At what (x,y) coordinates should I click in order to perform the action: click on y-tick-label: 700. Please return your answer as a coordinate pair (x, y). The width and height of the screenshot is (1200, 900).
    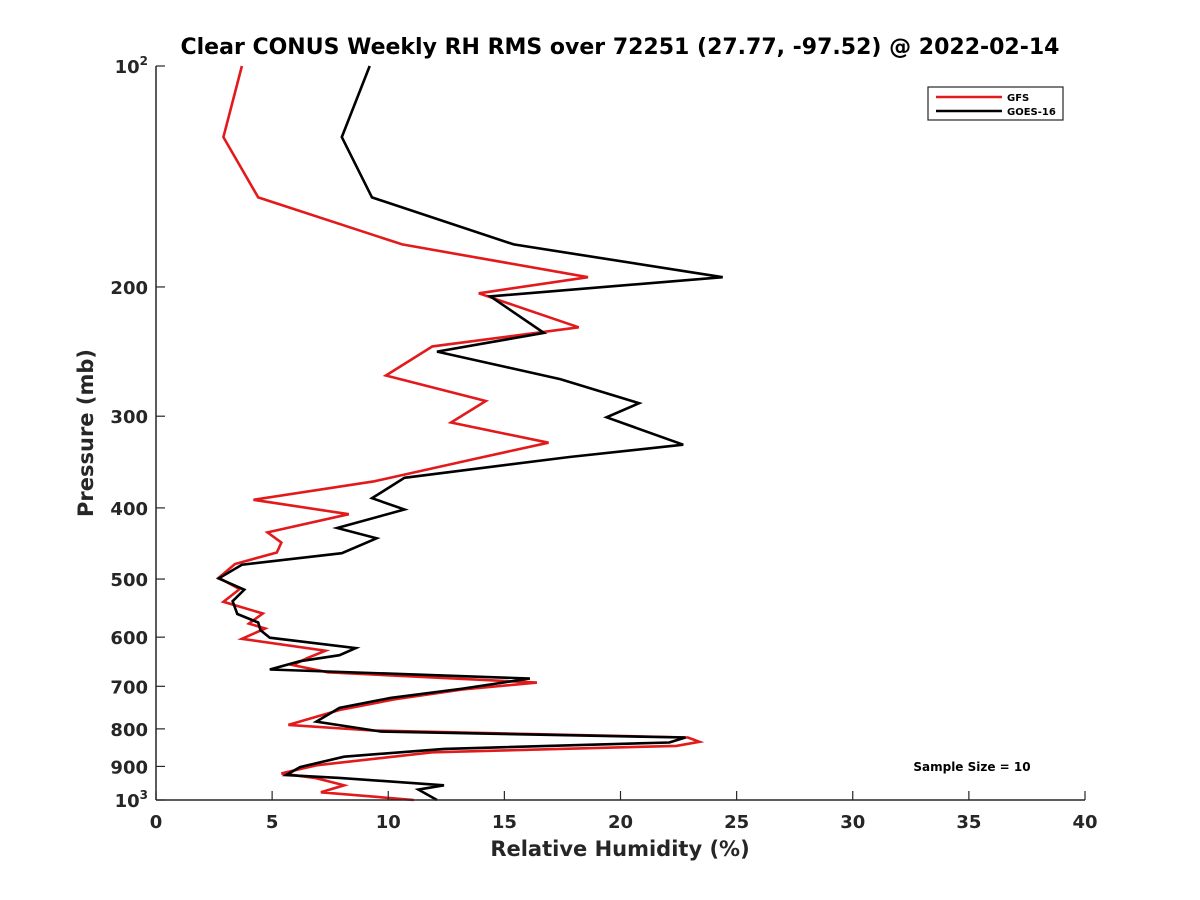
    Looking at the image, I should click on (129, 687).